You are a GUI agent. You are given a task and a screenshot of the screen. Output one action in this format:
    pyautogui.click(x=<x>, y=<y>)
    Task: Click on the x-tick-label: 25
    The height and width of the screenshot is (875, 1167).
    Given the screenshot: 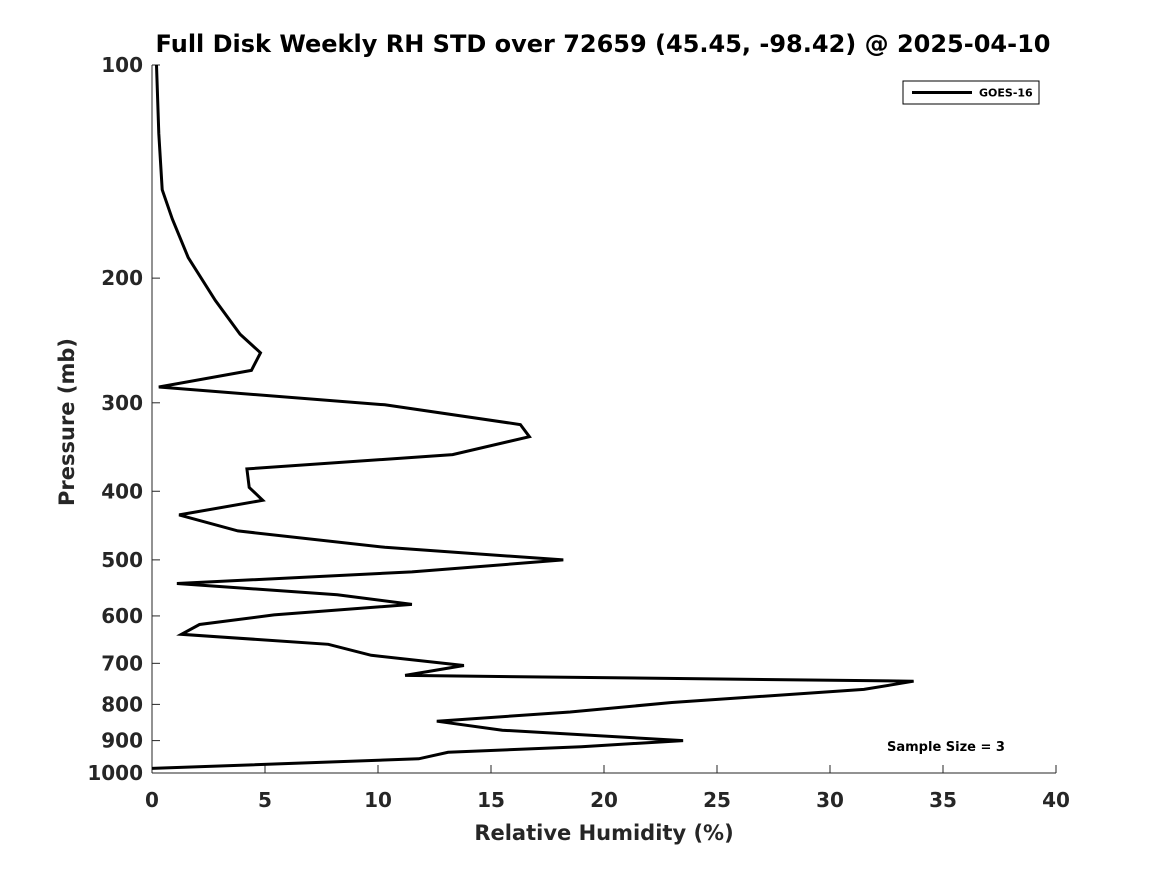 What is the action you would take?
    pyautogui.click(x=717, y=800)
    